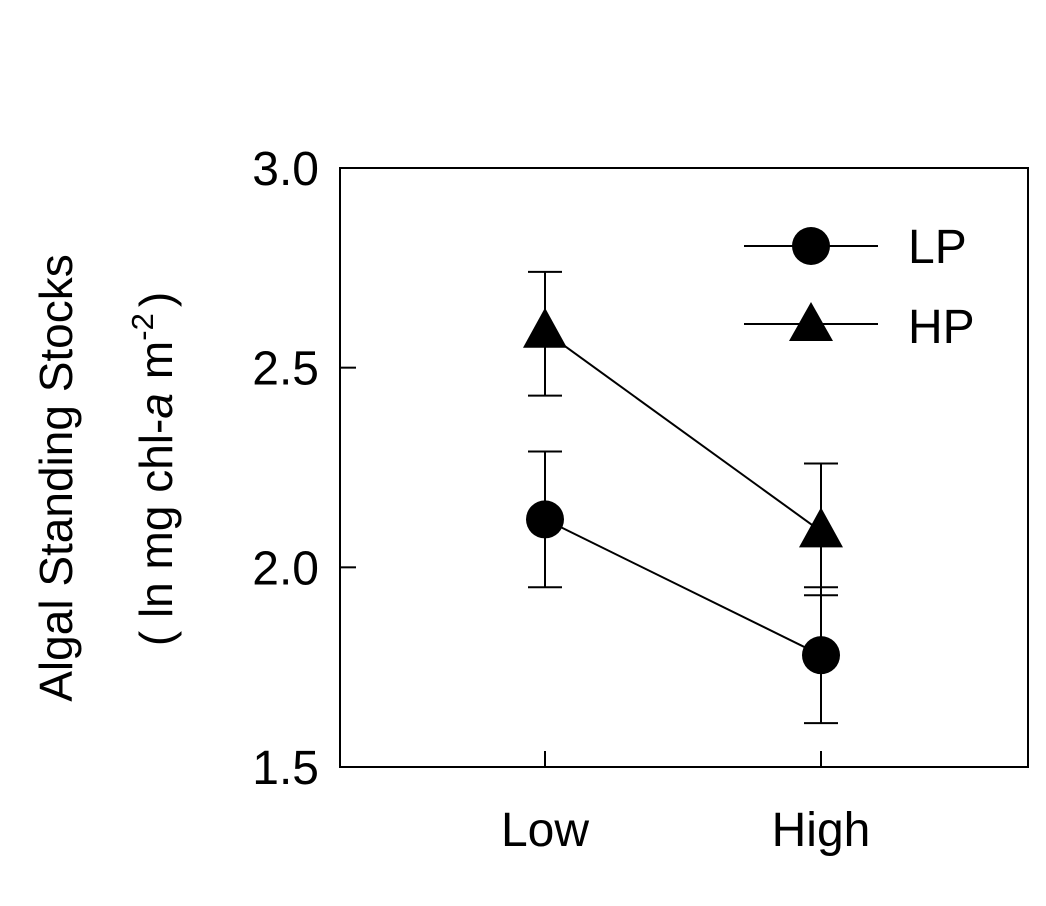 This screenshot has width=1046, height=906. I want to click on x-tick-label: High, so click(821, 830).